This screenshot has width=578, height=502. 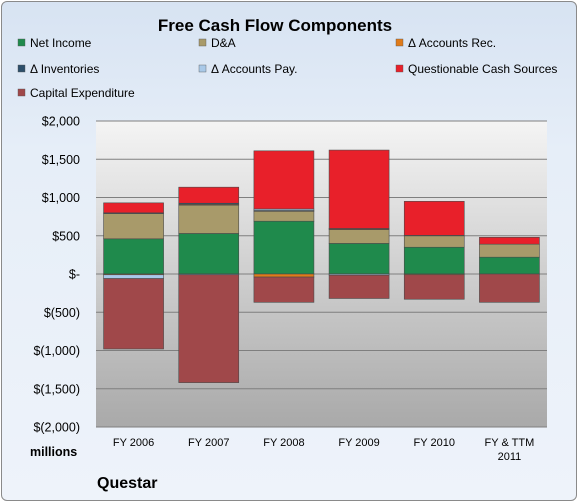 What do you see at coordinates (202, 42) in the screenshot?
I see `legend-swatch-d-a` at bounding box center [202, 42].